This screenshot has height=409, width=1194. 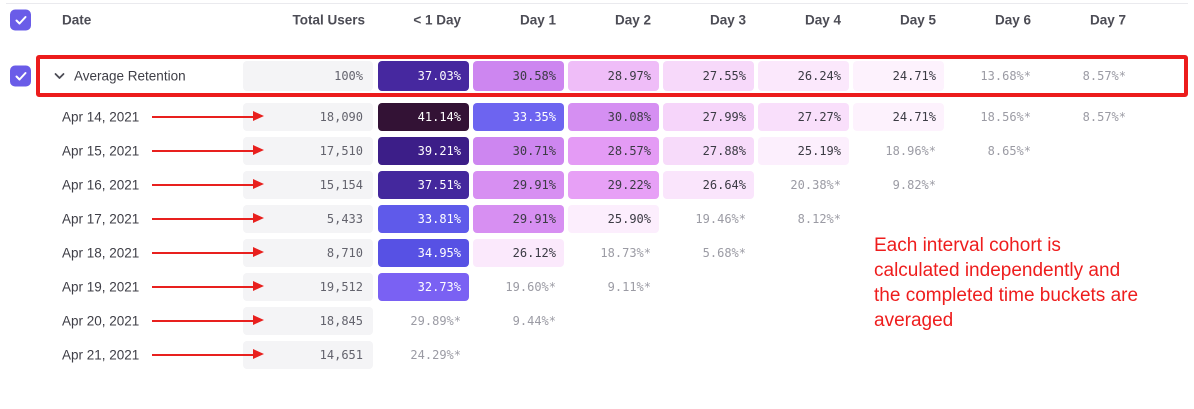 I want to click on cohort-date-label: Apr 20, 2021, so click(x=101, y=321).